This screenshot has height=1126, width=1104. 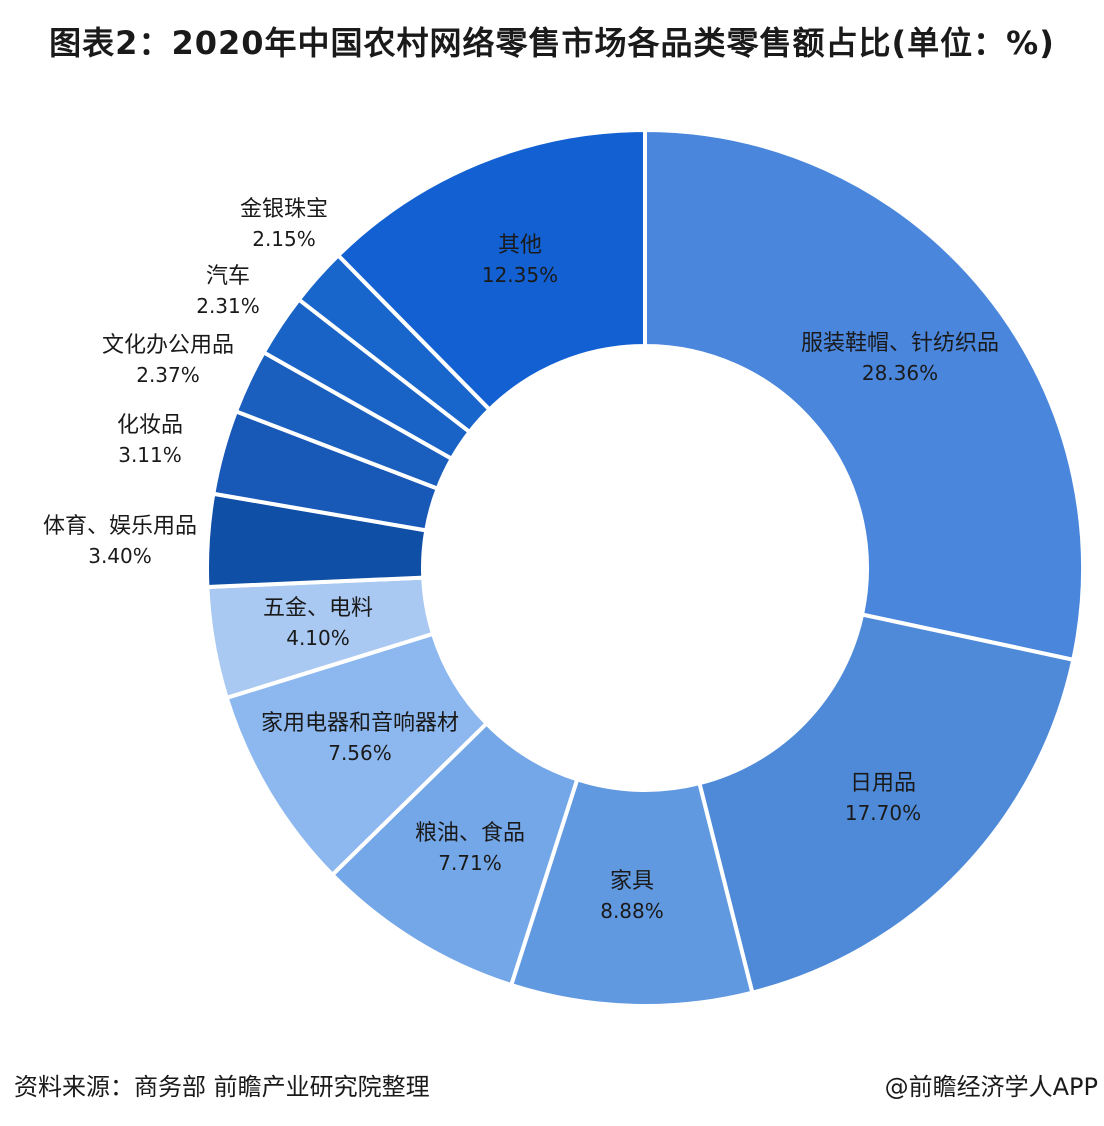 I want to click on slice-label-1: 服装鞋帽、针纺织品, so click(x=900, y=343).